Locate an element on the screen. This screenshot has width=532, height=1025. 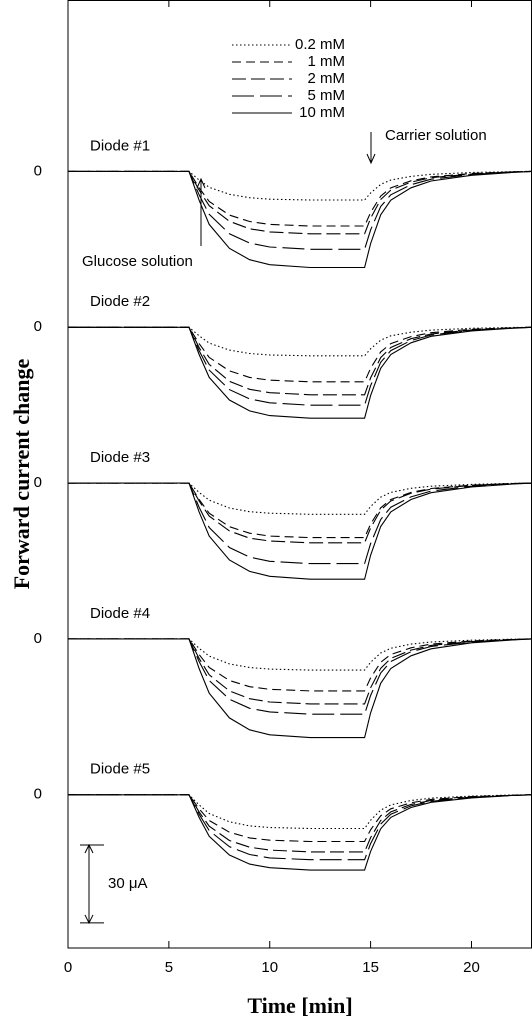
y-axis-title: Forward current change is located at coordinates (21, 473).